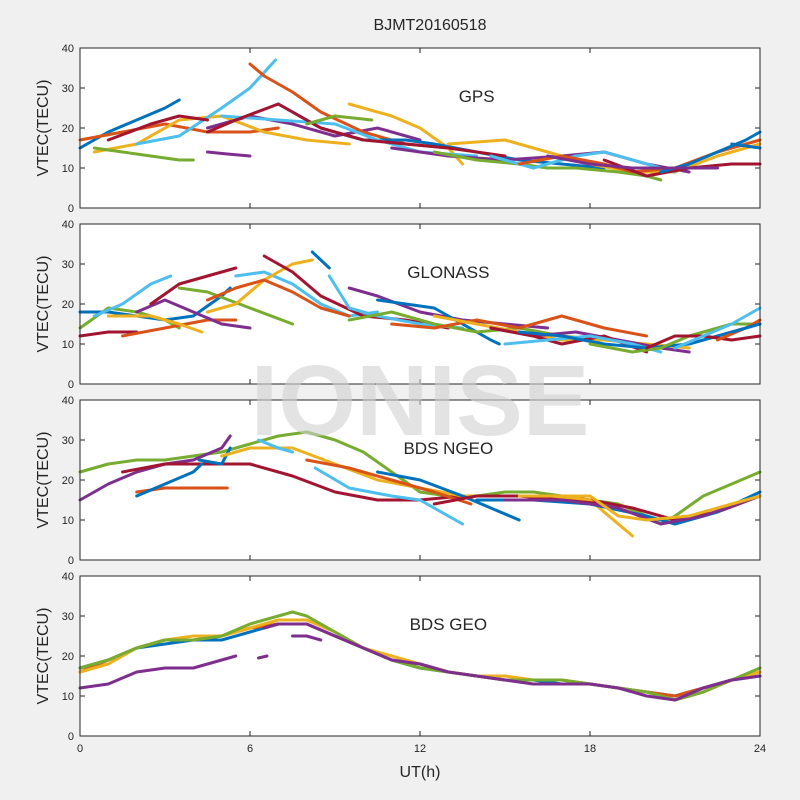 The image size is (800, 800). What do you see at coordinates (760, 749) in the screenshot?
I see `x-tick-label: 24` at bounding box center [760, 749].